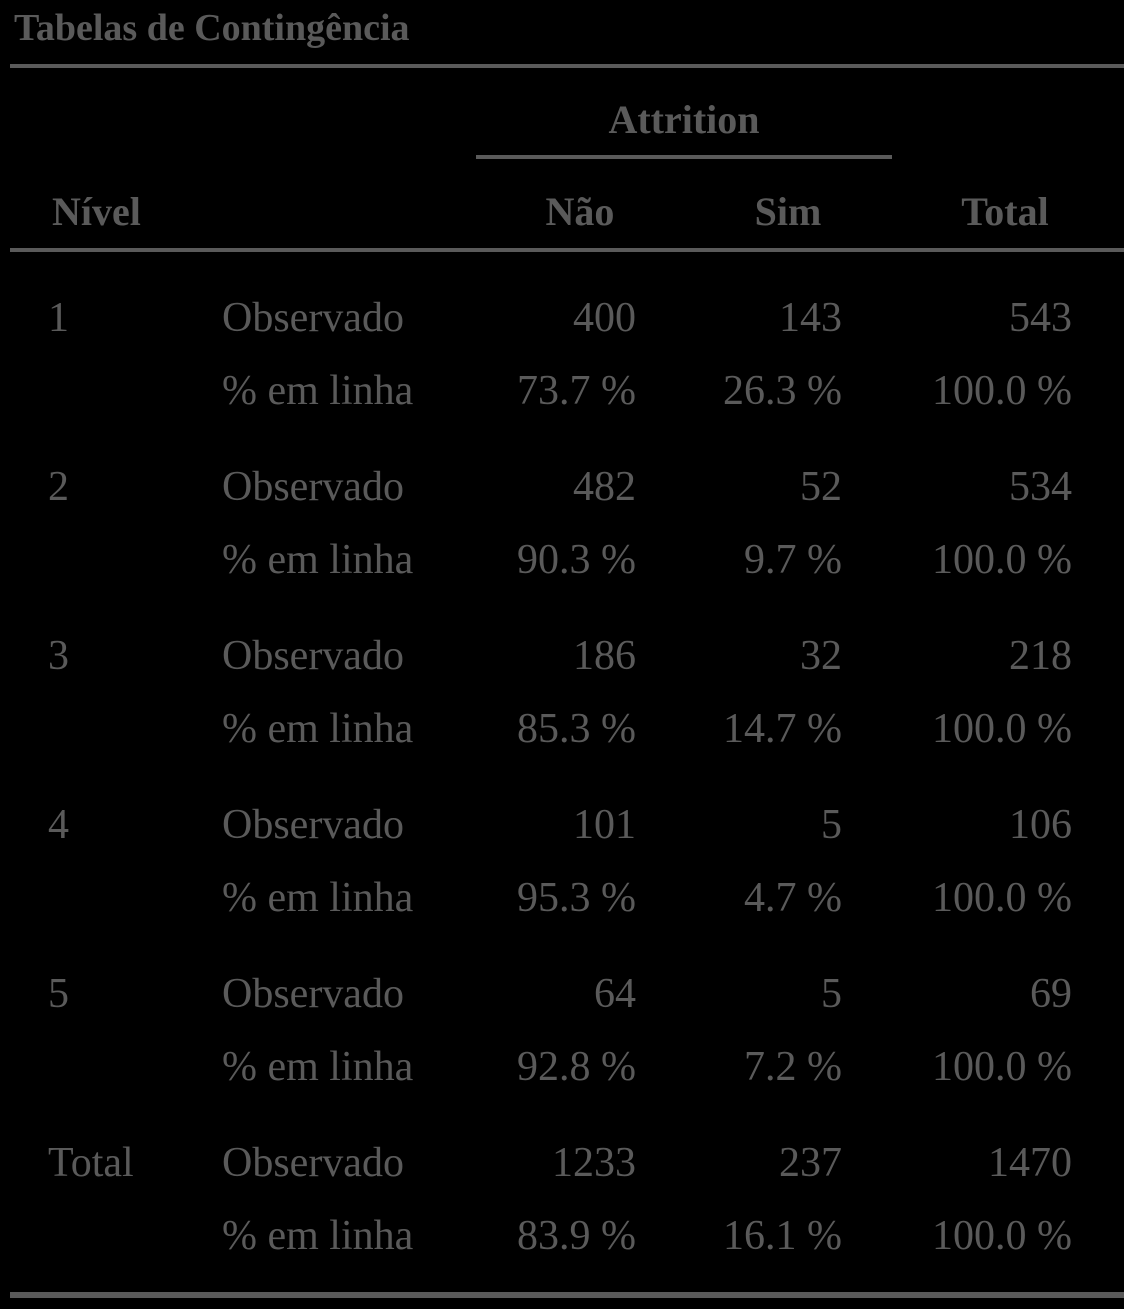 This screenshot has width=1124, height=1309. What do you see at coordinates (576, 1236) in the screenshot?
I see `nao-cell: 83.9 %` at bounding box center [576, 1236].